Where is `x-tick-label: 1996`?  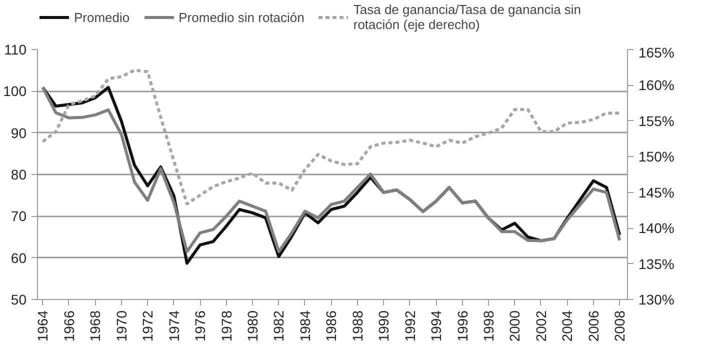 x-tick-label: 1996 is located at coordinates (462, 326).